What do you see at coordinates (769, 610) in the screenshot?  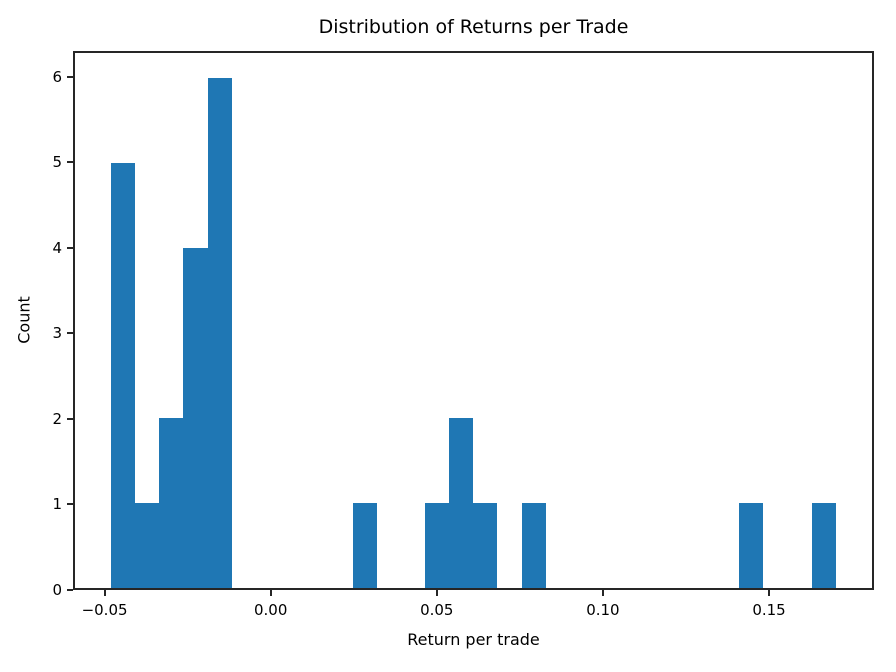 I see `x-tick-label: 0.15` at bounding box center [769, 610].